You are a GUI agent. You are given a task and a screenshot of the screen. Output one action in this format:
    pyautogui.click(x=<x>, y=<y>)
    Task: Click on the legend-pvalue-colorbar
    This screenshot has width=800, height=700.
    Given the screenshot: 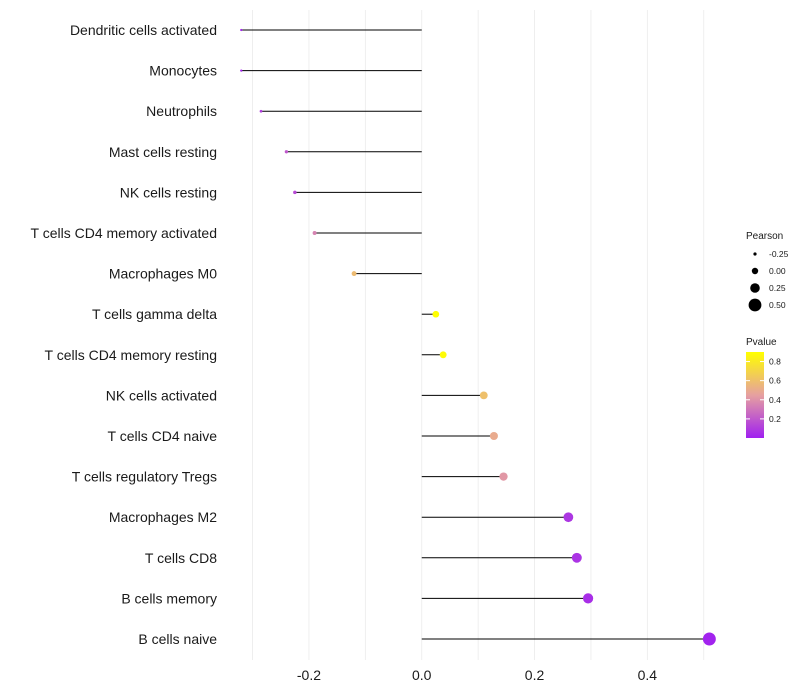 What is the action you would take?
    pyautogui.click(x=755, y=395)
    